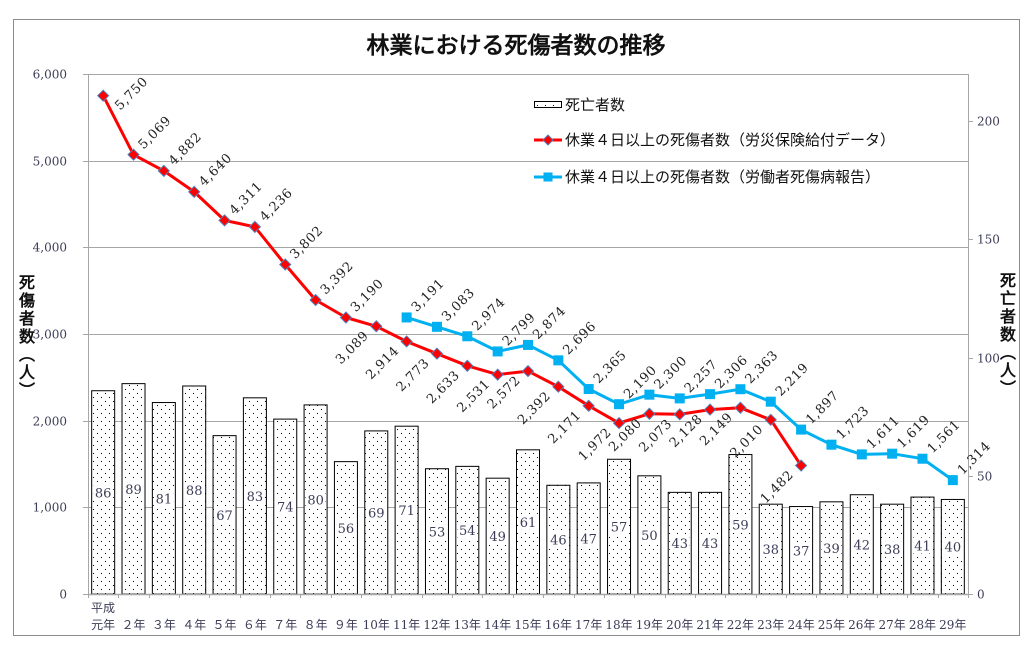  Describe the element at coordinates (984, 477) in the screenshot. I see `right-axis-tick-label: 50` at that location.